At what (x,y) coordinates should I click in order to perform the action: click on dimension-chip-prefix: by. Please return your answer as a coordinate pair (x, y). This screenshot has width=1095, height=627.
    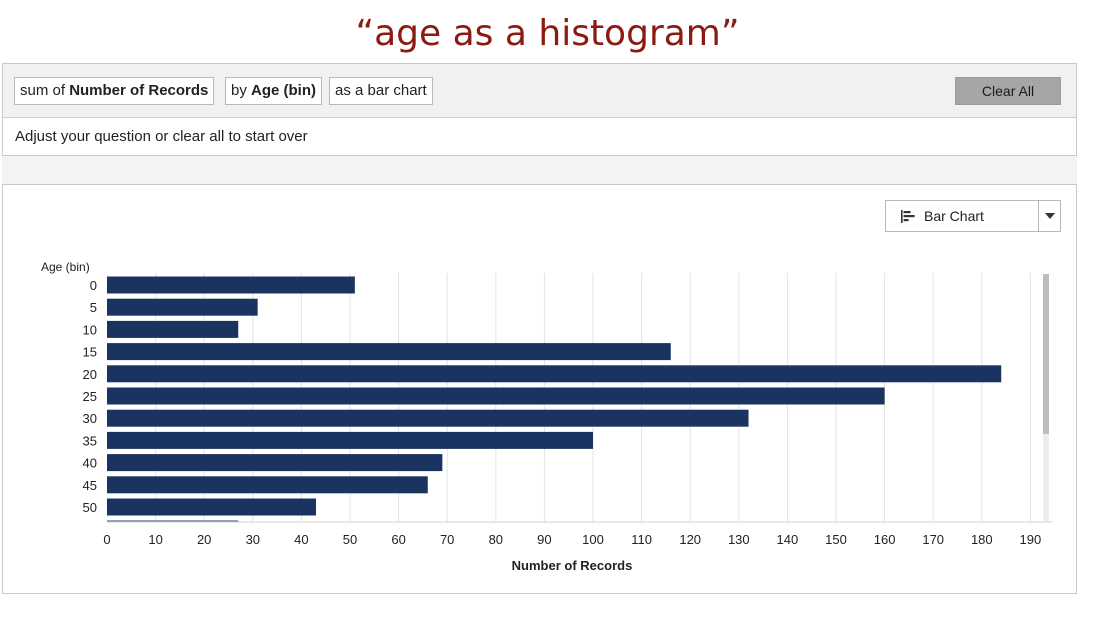
    Looking at the image, I should click on (241, 90).